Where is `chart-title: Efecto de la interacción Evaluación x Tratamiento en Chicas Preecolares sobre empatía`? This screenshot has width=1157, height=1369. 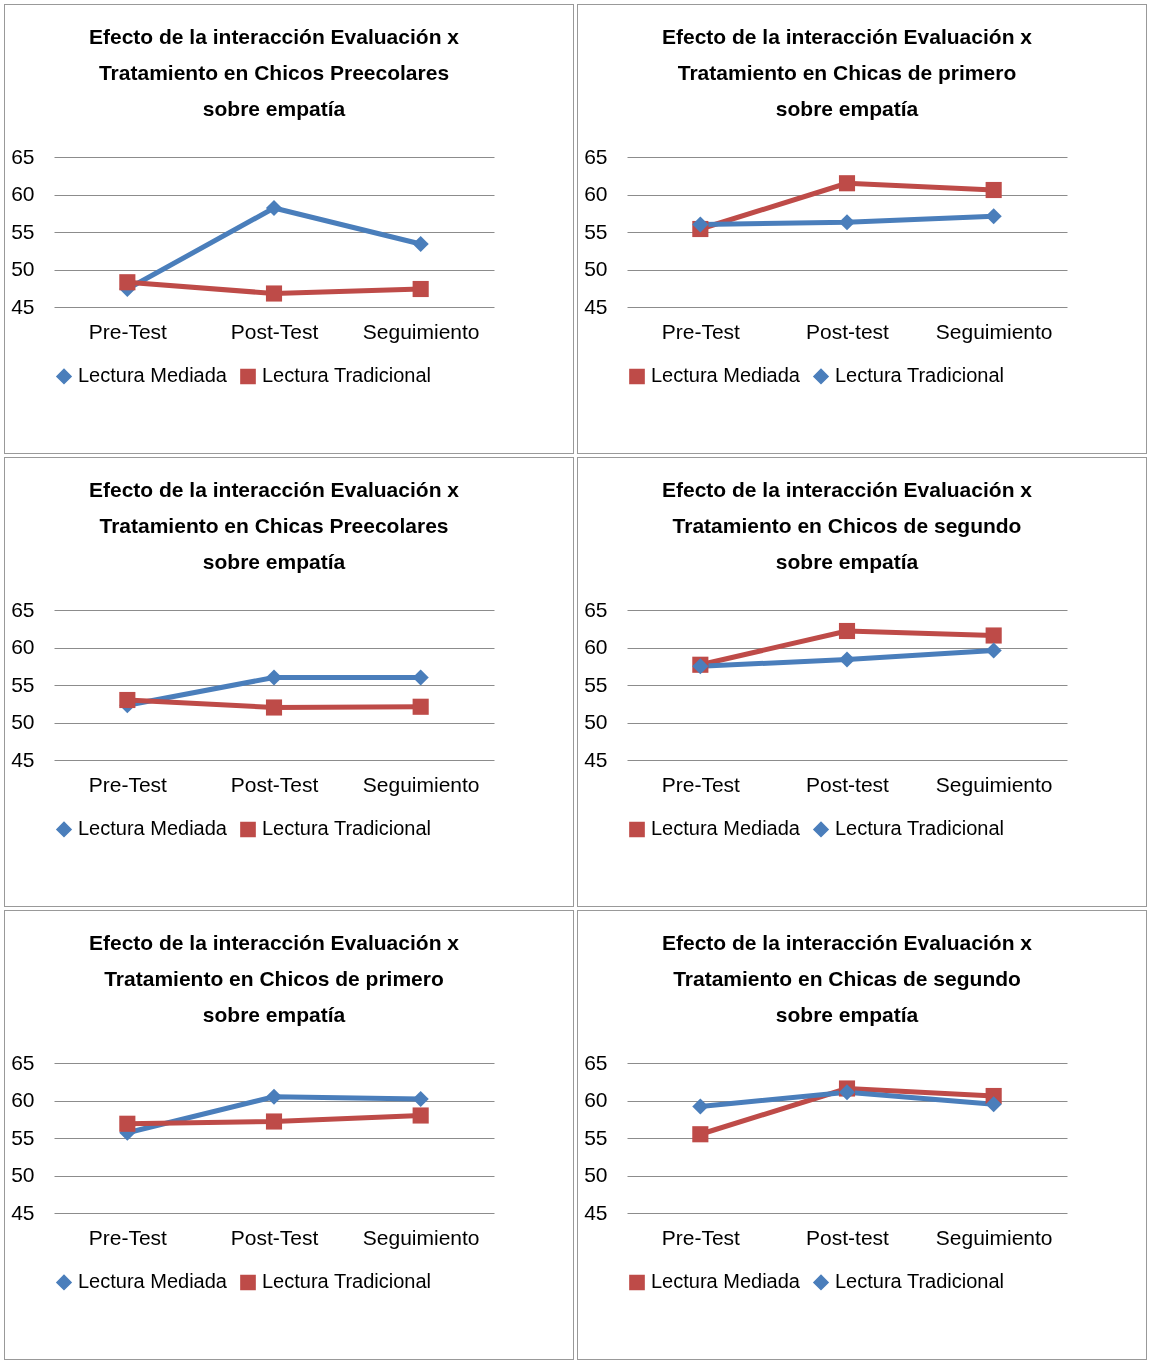
chart-title: Efecto de la interacción Evaluación x Tratamiento en Chicas Preecolares sobre empatía is located at coordinates (274, 525).